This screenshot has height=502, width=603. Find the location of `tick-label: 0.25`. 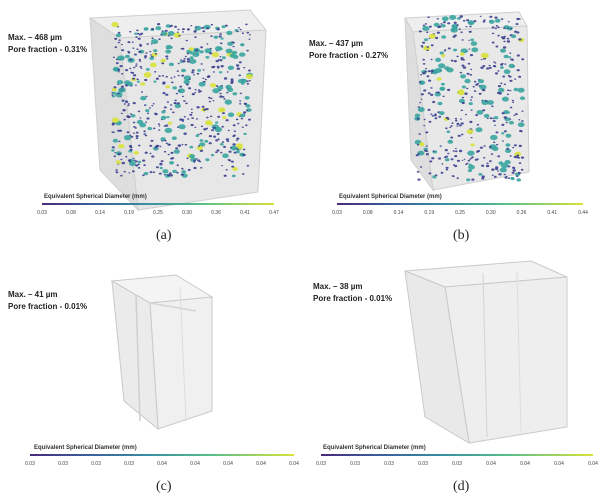

tick-label: 0.25 is located at coordinates (460, 213).